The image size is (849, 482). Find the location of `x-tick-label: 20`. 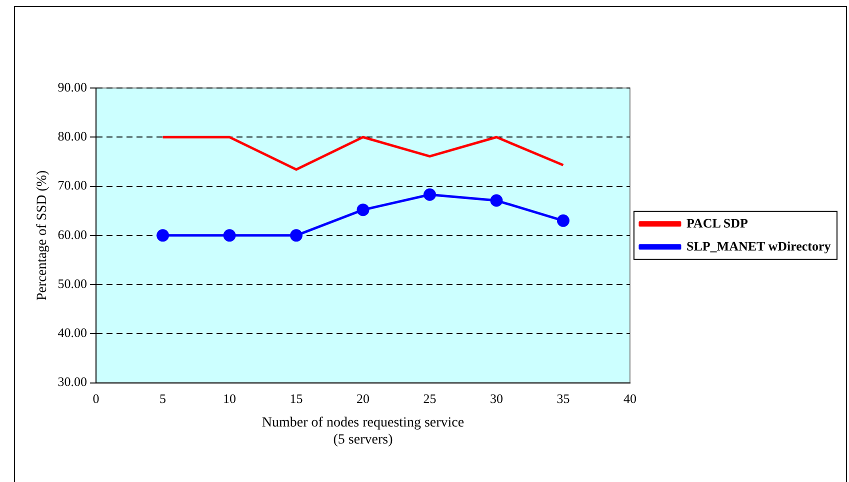

x-tick-label: 20 is located at coordinates (363, 398).